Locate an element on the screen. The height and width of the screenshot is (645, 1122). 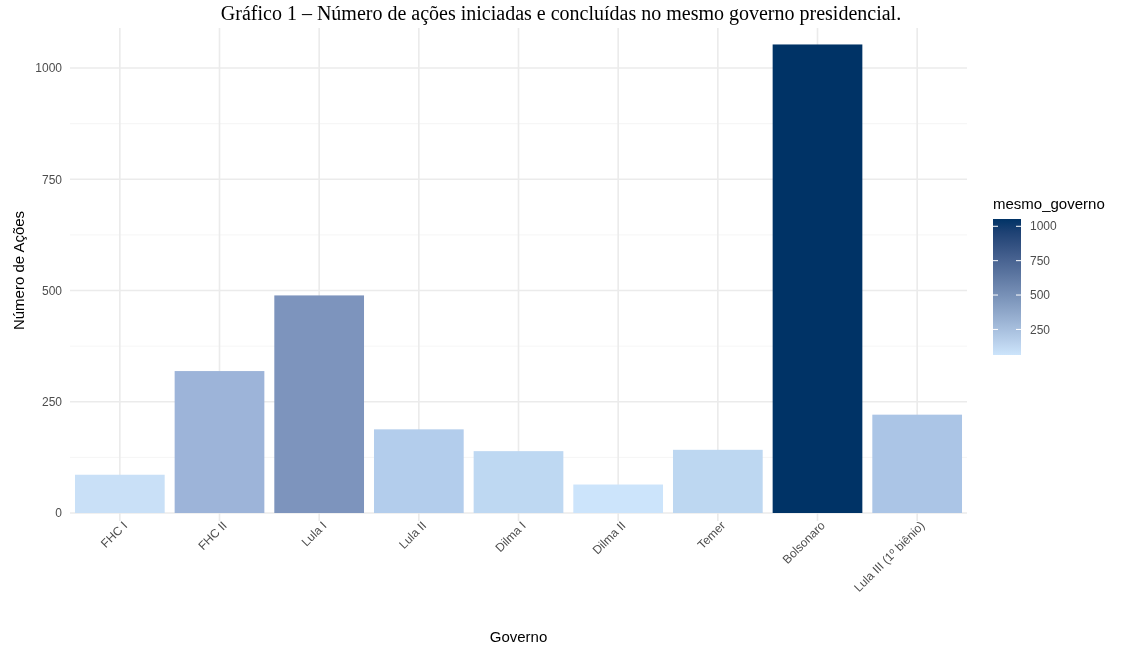
color-bar-label: 750 is located at coordinates (1040, 260).